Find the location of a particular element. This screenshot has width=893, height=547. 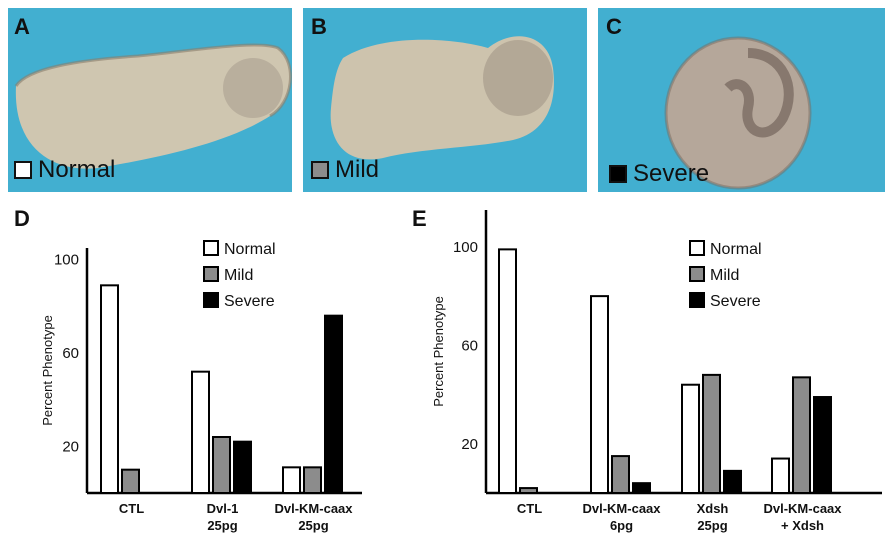

phenotype-label-normal: Normal is located at coordinates (64, 170).